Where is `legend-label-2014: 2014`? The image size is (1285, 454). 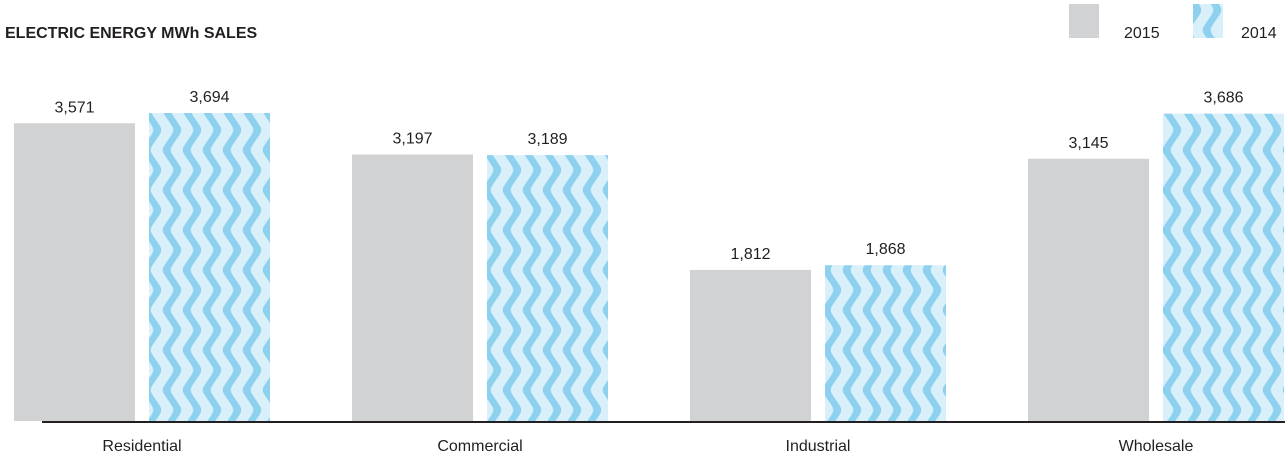 legend-label-2014: 2014 is located at coordinates (1259, 33).